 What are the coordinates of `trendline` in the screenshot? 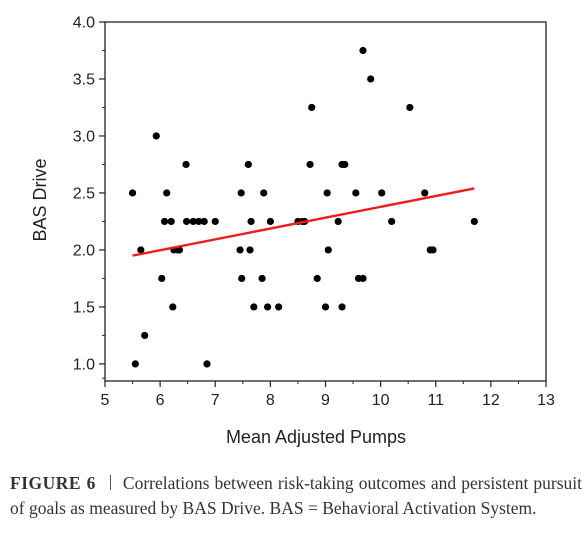 It's located at (303, 222).